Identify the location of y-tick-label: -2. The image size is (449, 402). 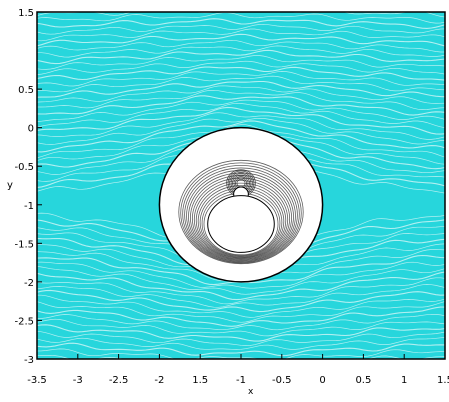
(29, 283).